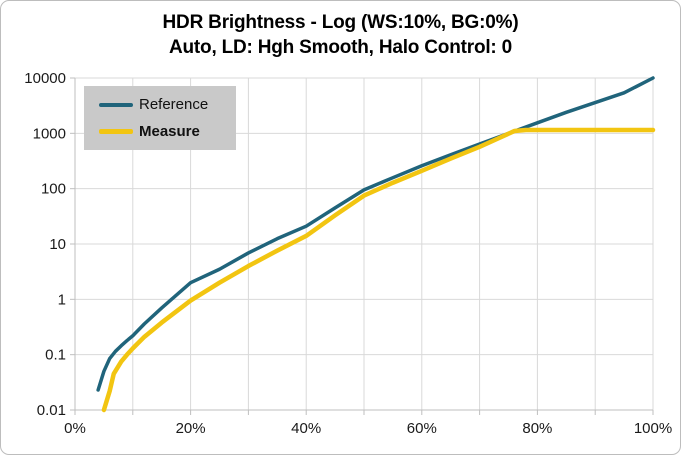 This screenshot has width=681, height=455. I want to click on legend-item-reference: Reference, so click(160, 104).